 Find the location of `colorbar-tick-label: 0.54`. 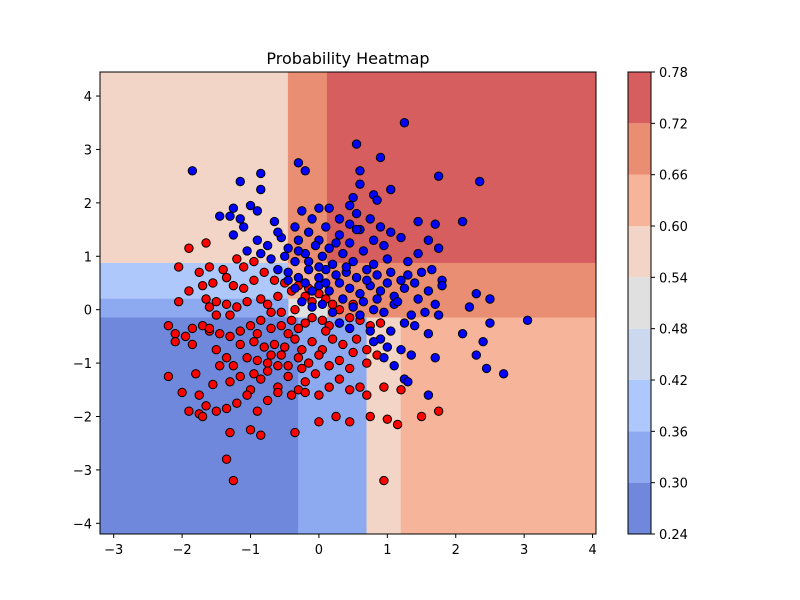

colorbar-tick-label: 0.54 is located at coordinates (673, 278).